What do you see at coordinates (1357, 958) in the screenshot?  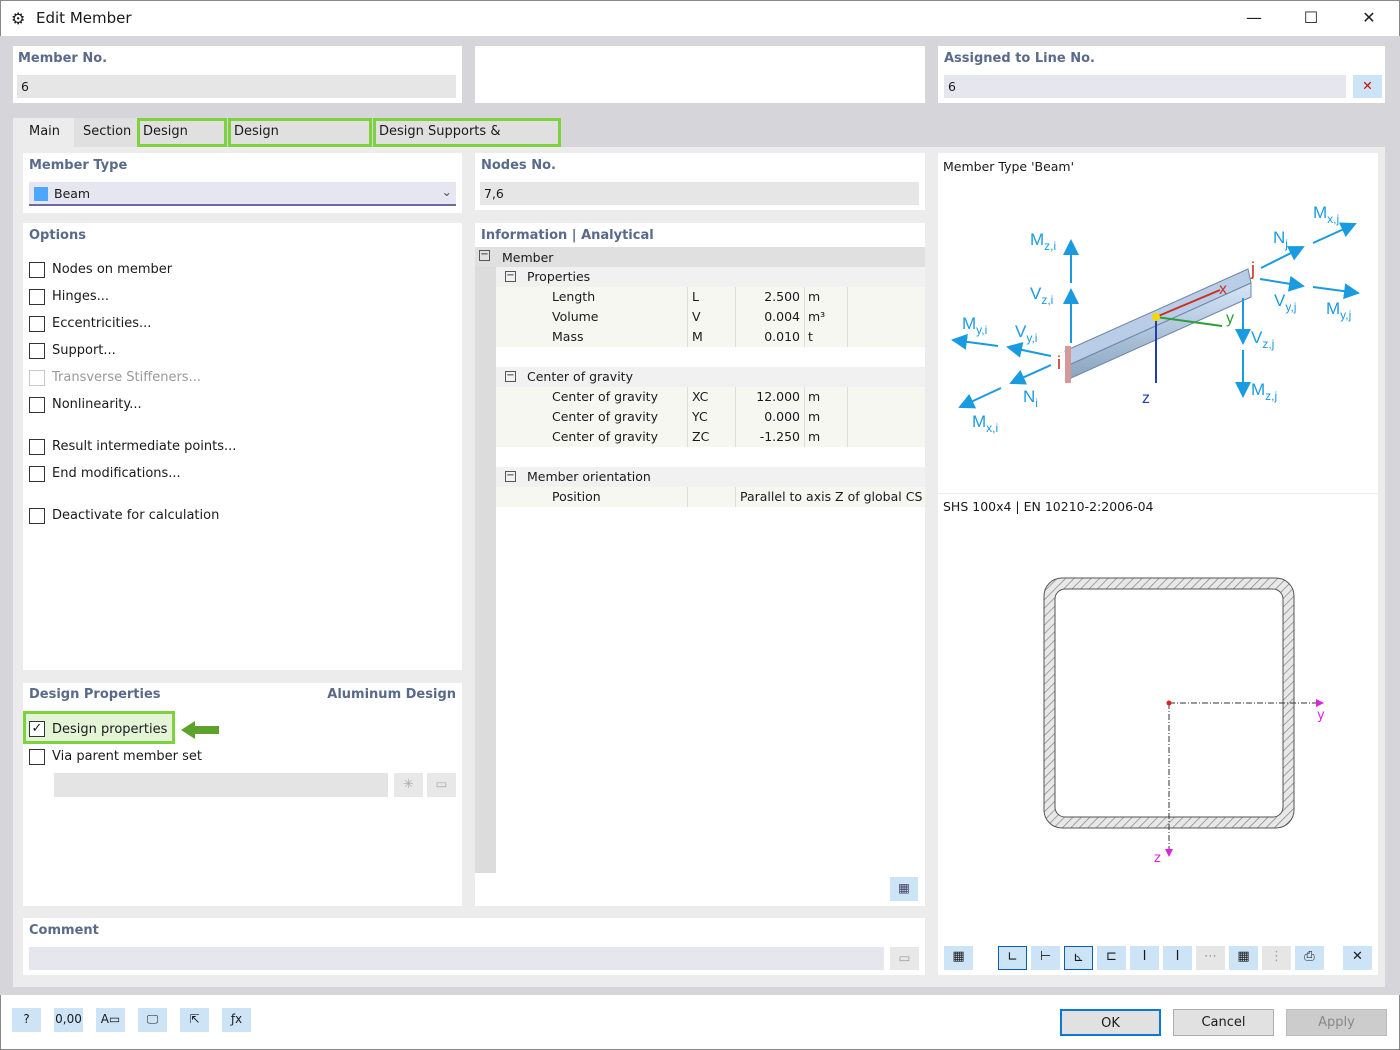 I see `reset-view-icon: ✕` at bounding box center [1357, 958].